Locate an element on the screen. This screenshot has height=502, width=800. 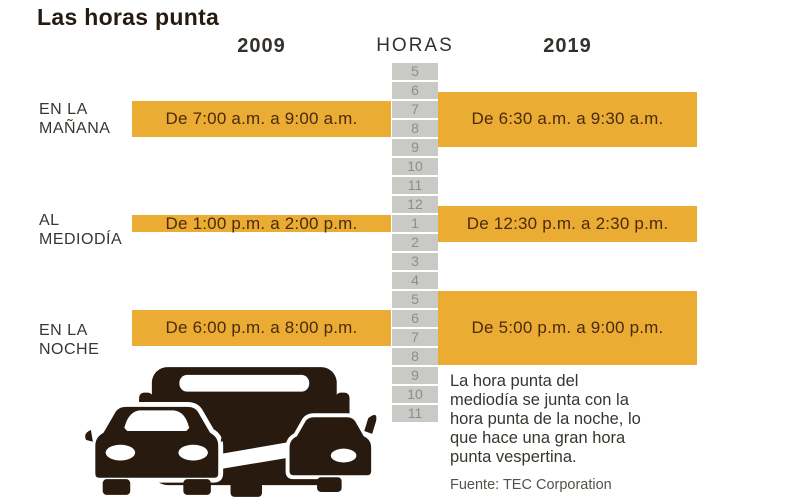
annotation-line: mediodía se junta con la is located at coordinates (539, 400).